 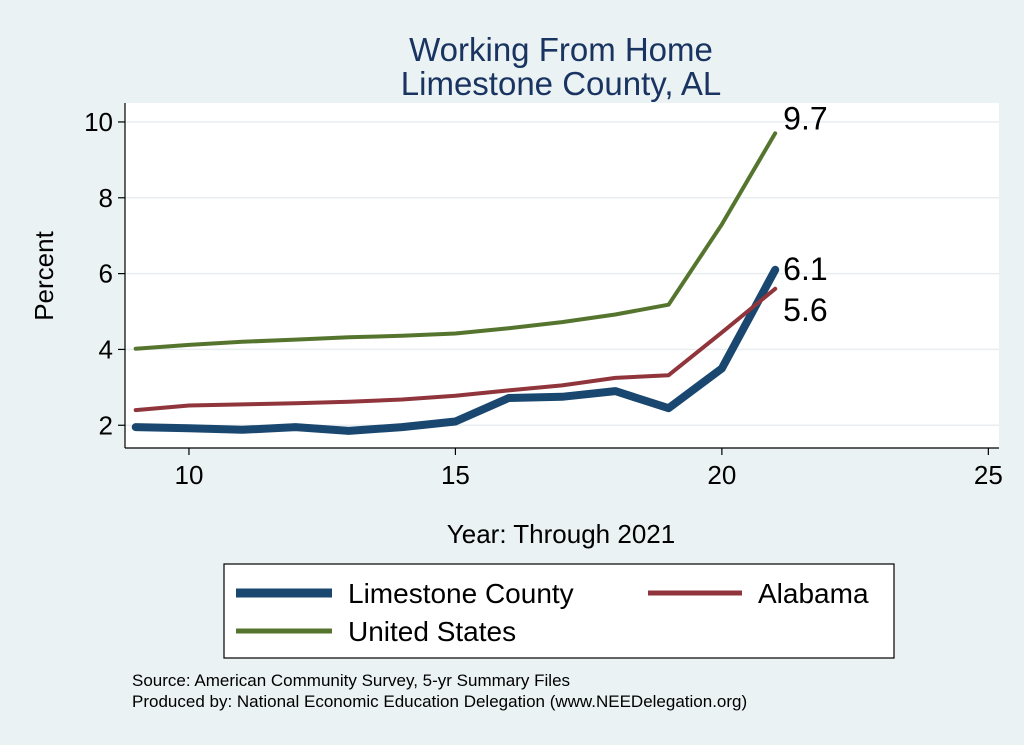 I want to click on series-line-limestone-county, so click(x=455, y=350).